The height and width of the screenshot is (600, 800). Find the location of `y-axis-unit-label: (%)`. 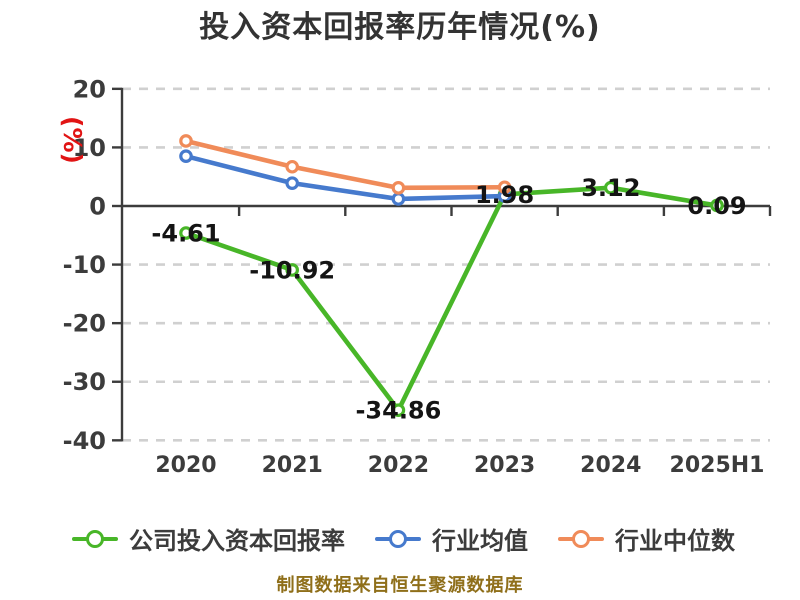

y-axis-unit-label: (%) is located at coordinates (72, 140).